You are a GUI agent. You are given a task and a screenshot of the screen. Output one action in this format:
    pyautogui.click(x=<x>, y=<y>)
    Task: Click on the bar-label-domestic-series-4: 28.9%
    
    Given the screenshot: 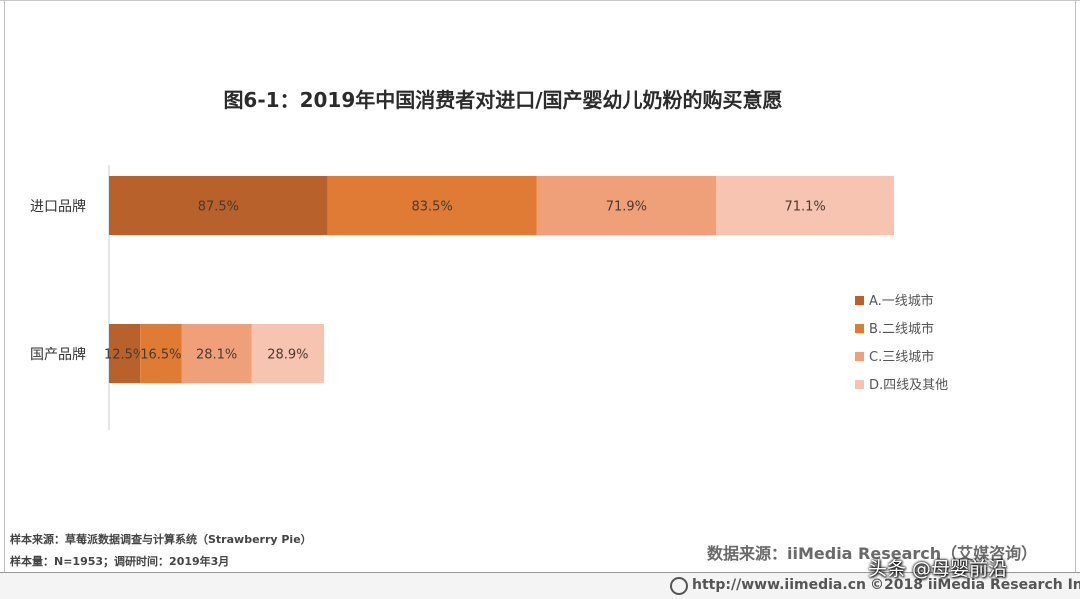 What is the action you would take?
    pyautogui.click(x=287, y=355)
    